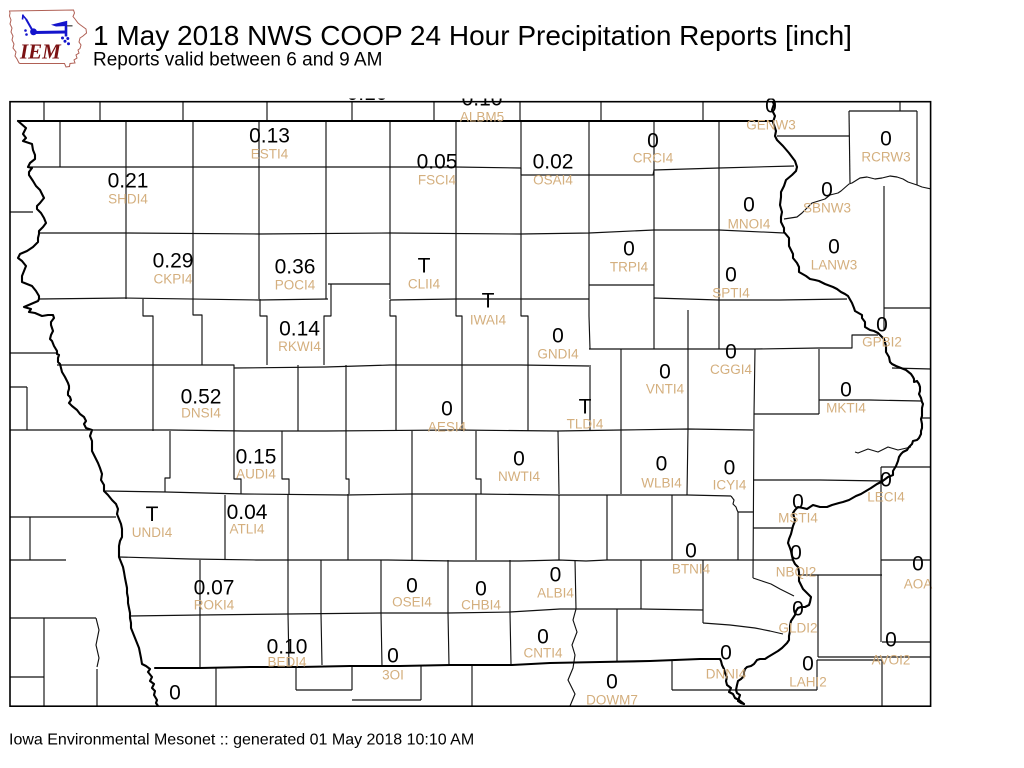 This screenshot has width=1024, height=768. I want to click on svg-text: RCRW3, so click(885, 157).